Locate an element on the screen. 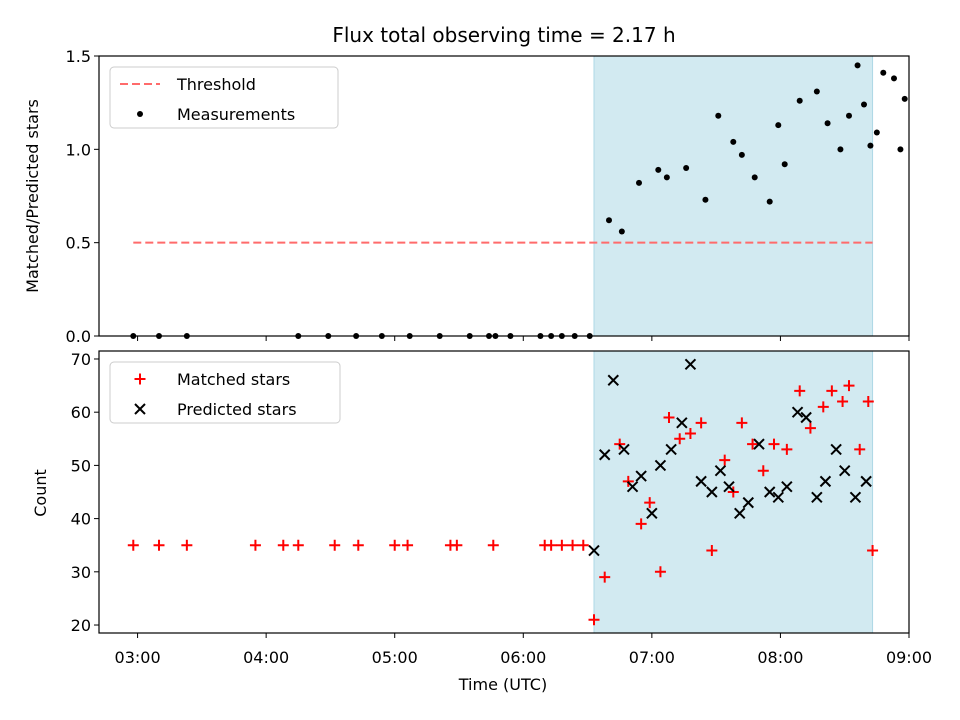 This screenshot has height=720, width=960. x-tick-label: 07:00 is located at coordinates (652, 657).